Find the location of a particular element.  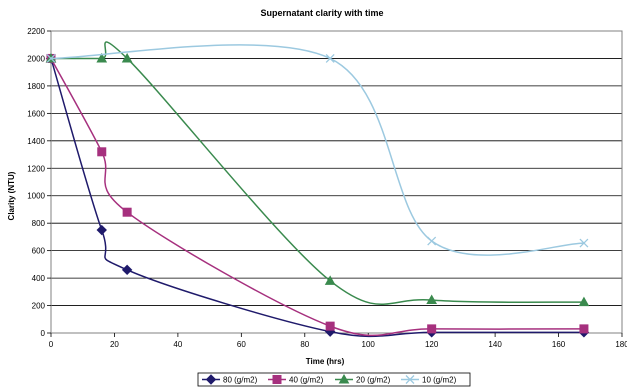

legend-label-80-g-m2: 80 (g/m2) is located at coordinates (240, 380).